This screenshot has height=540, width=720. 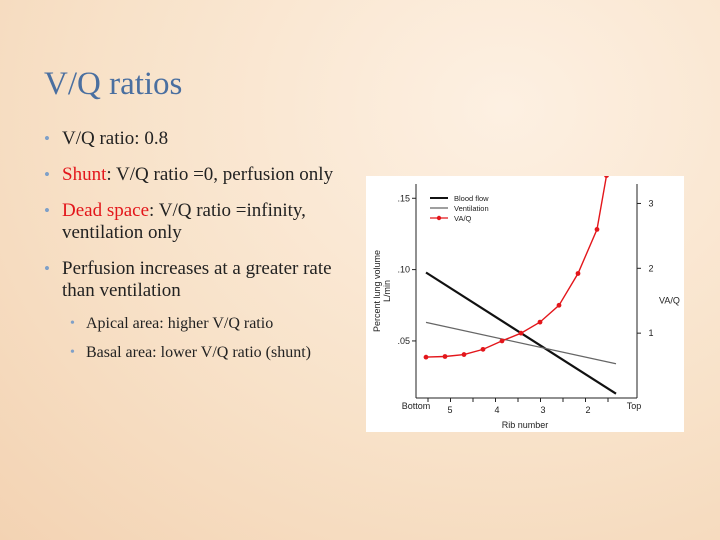 I want to click on x-tick-label: 4, so click(x=496, y=410).